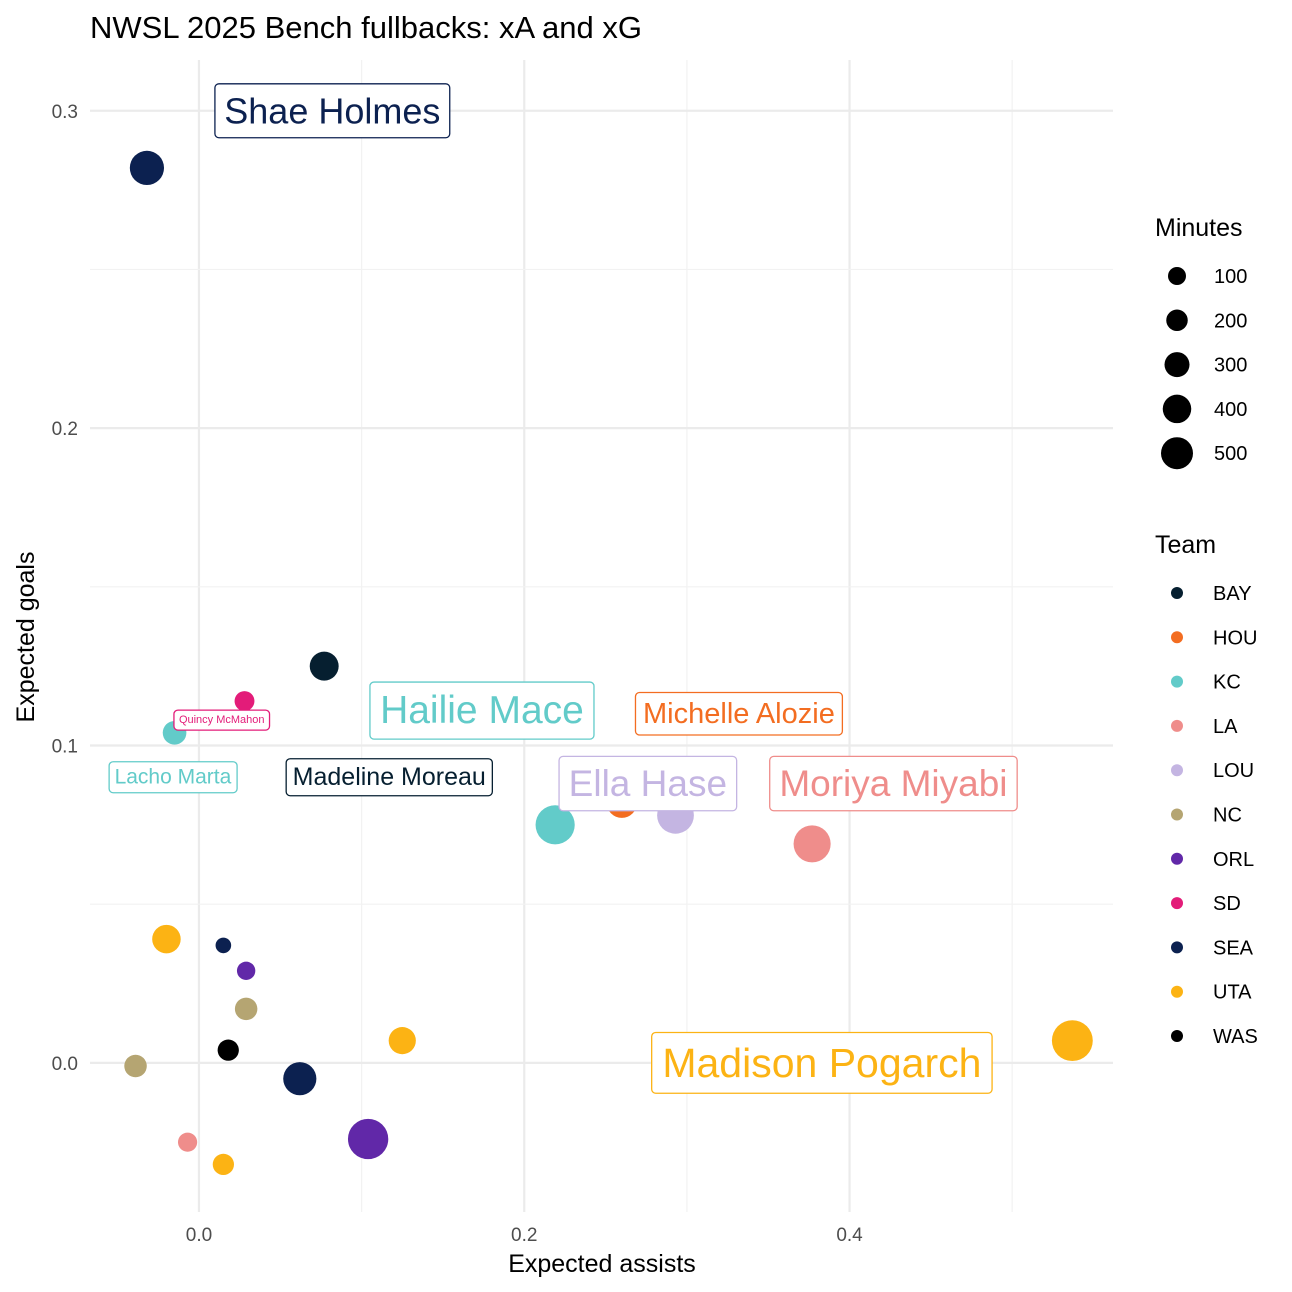  Describe the element at coordinates (366, 27) in the screenshot. I see `chart-title: NWSL 2025 Bench fullbacks: xA and xG` at that location.